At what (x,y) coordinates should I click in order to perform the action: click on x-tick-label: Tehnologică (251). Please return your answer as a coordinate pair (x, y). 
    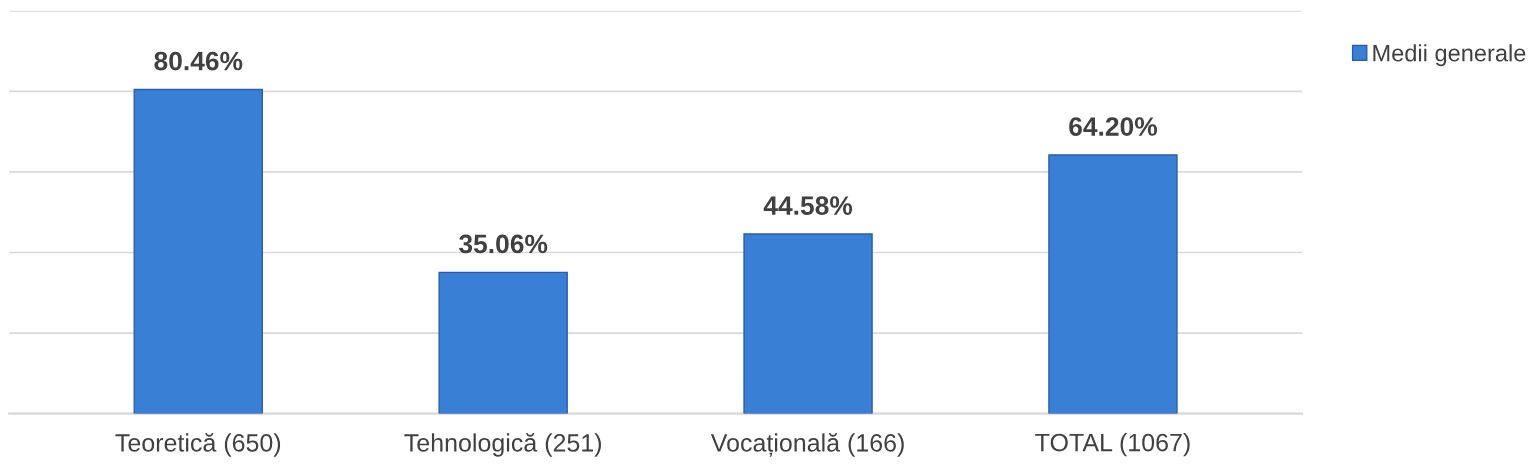
    Looking at the image, I should click on (502, 445).